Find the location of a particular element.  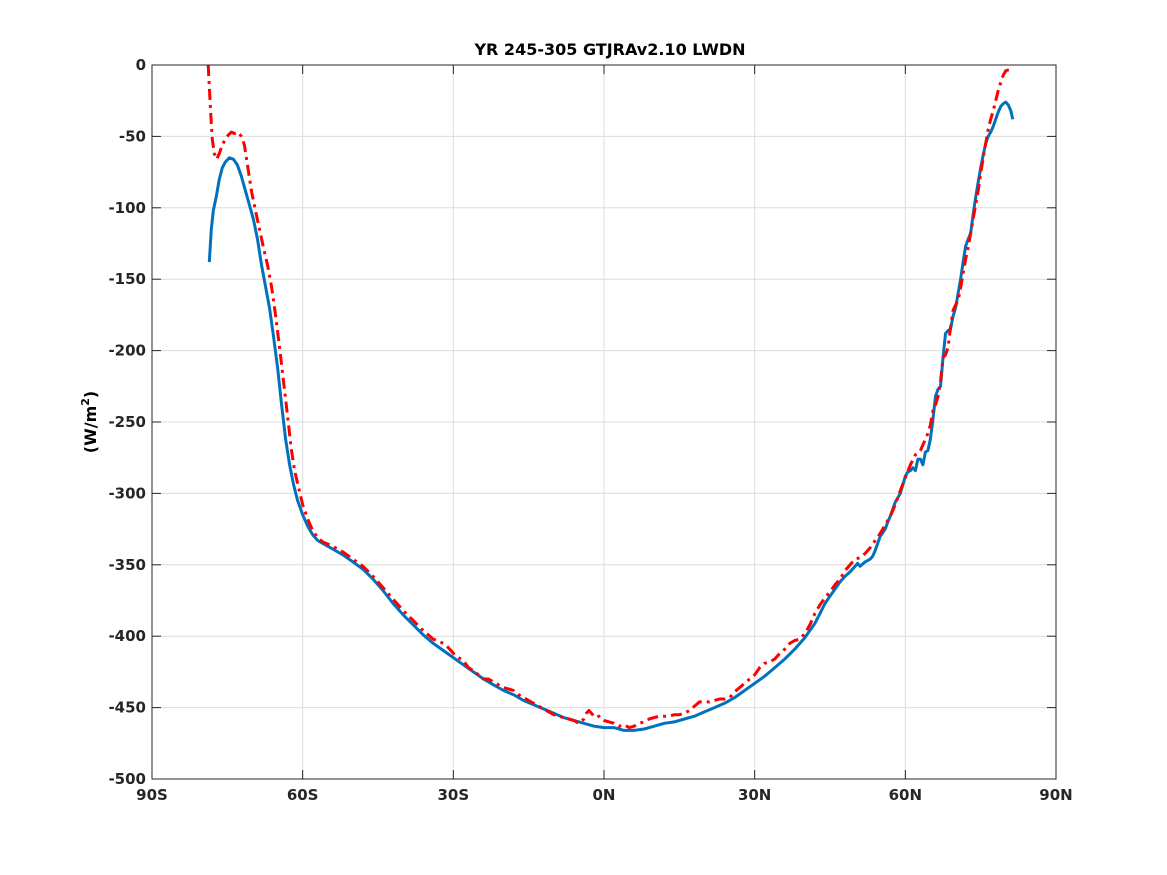

y-tick-label: -400 is located at coordinates (127, 636).